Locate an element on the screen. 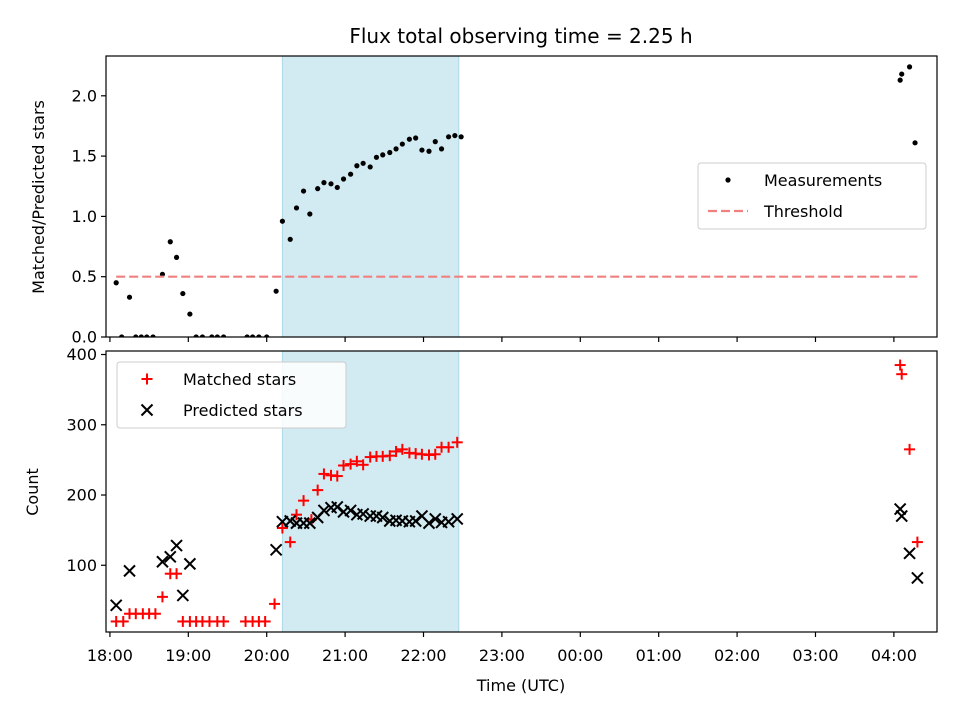  legend-label: Predicted stars is located at coordinates (243, 410).